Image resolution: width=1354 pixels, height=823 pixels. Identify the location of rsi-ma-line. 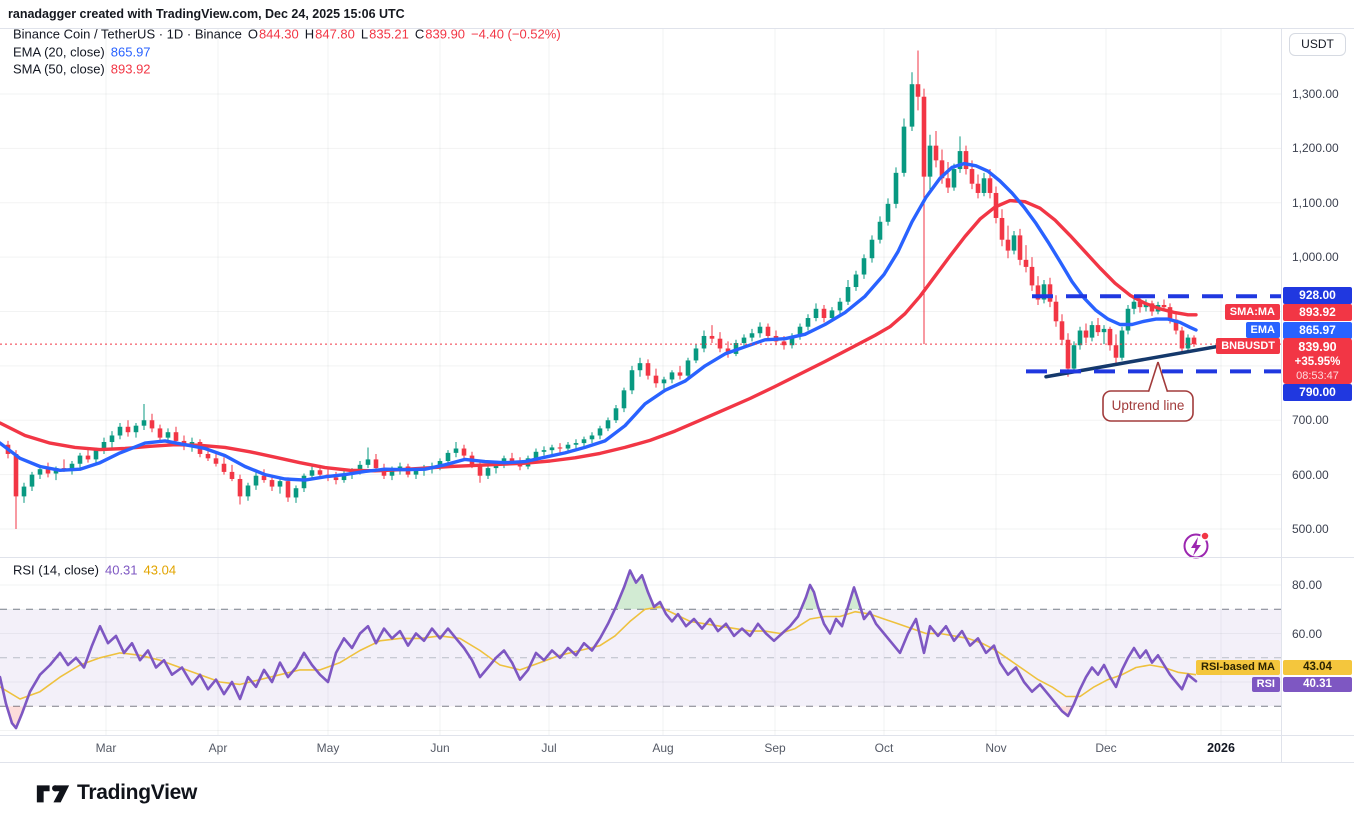
(598, 652).